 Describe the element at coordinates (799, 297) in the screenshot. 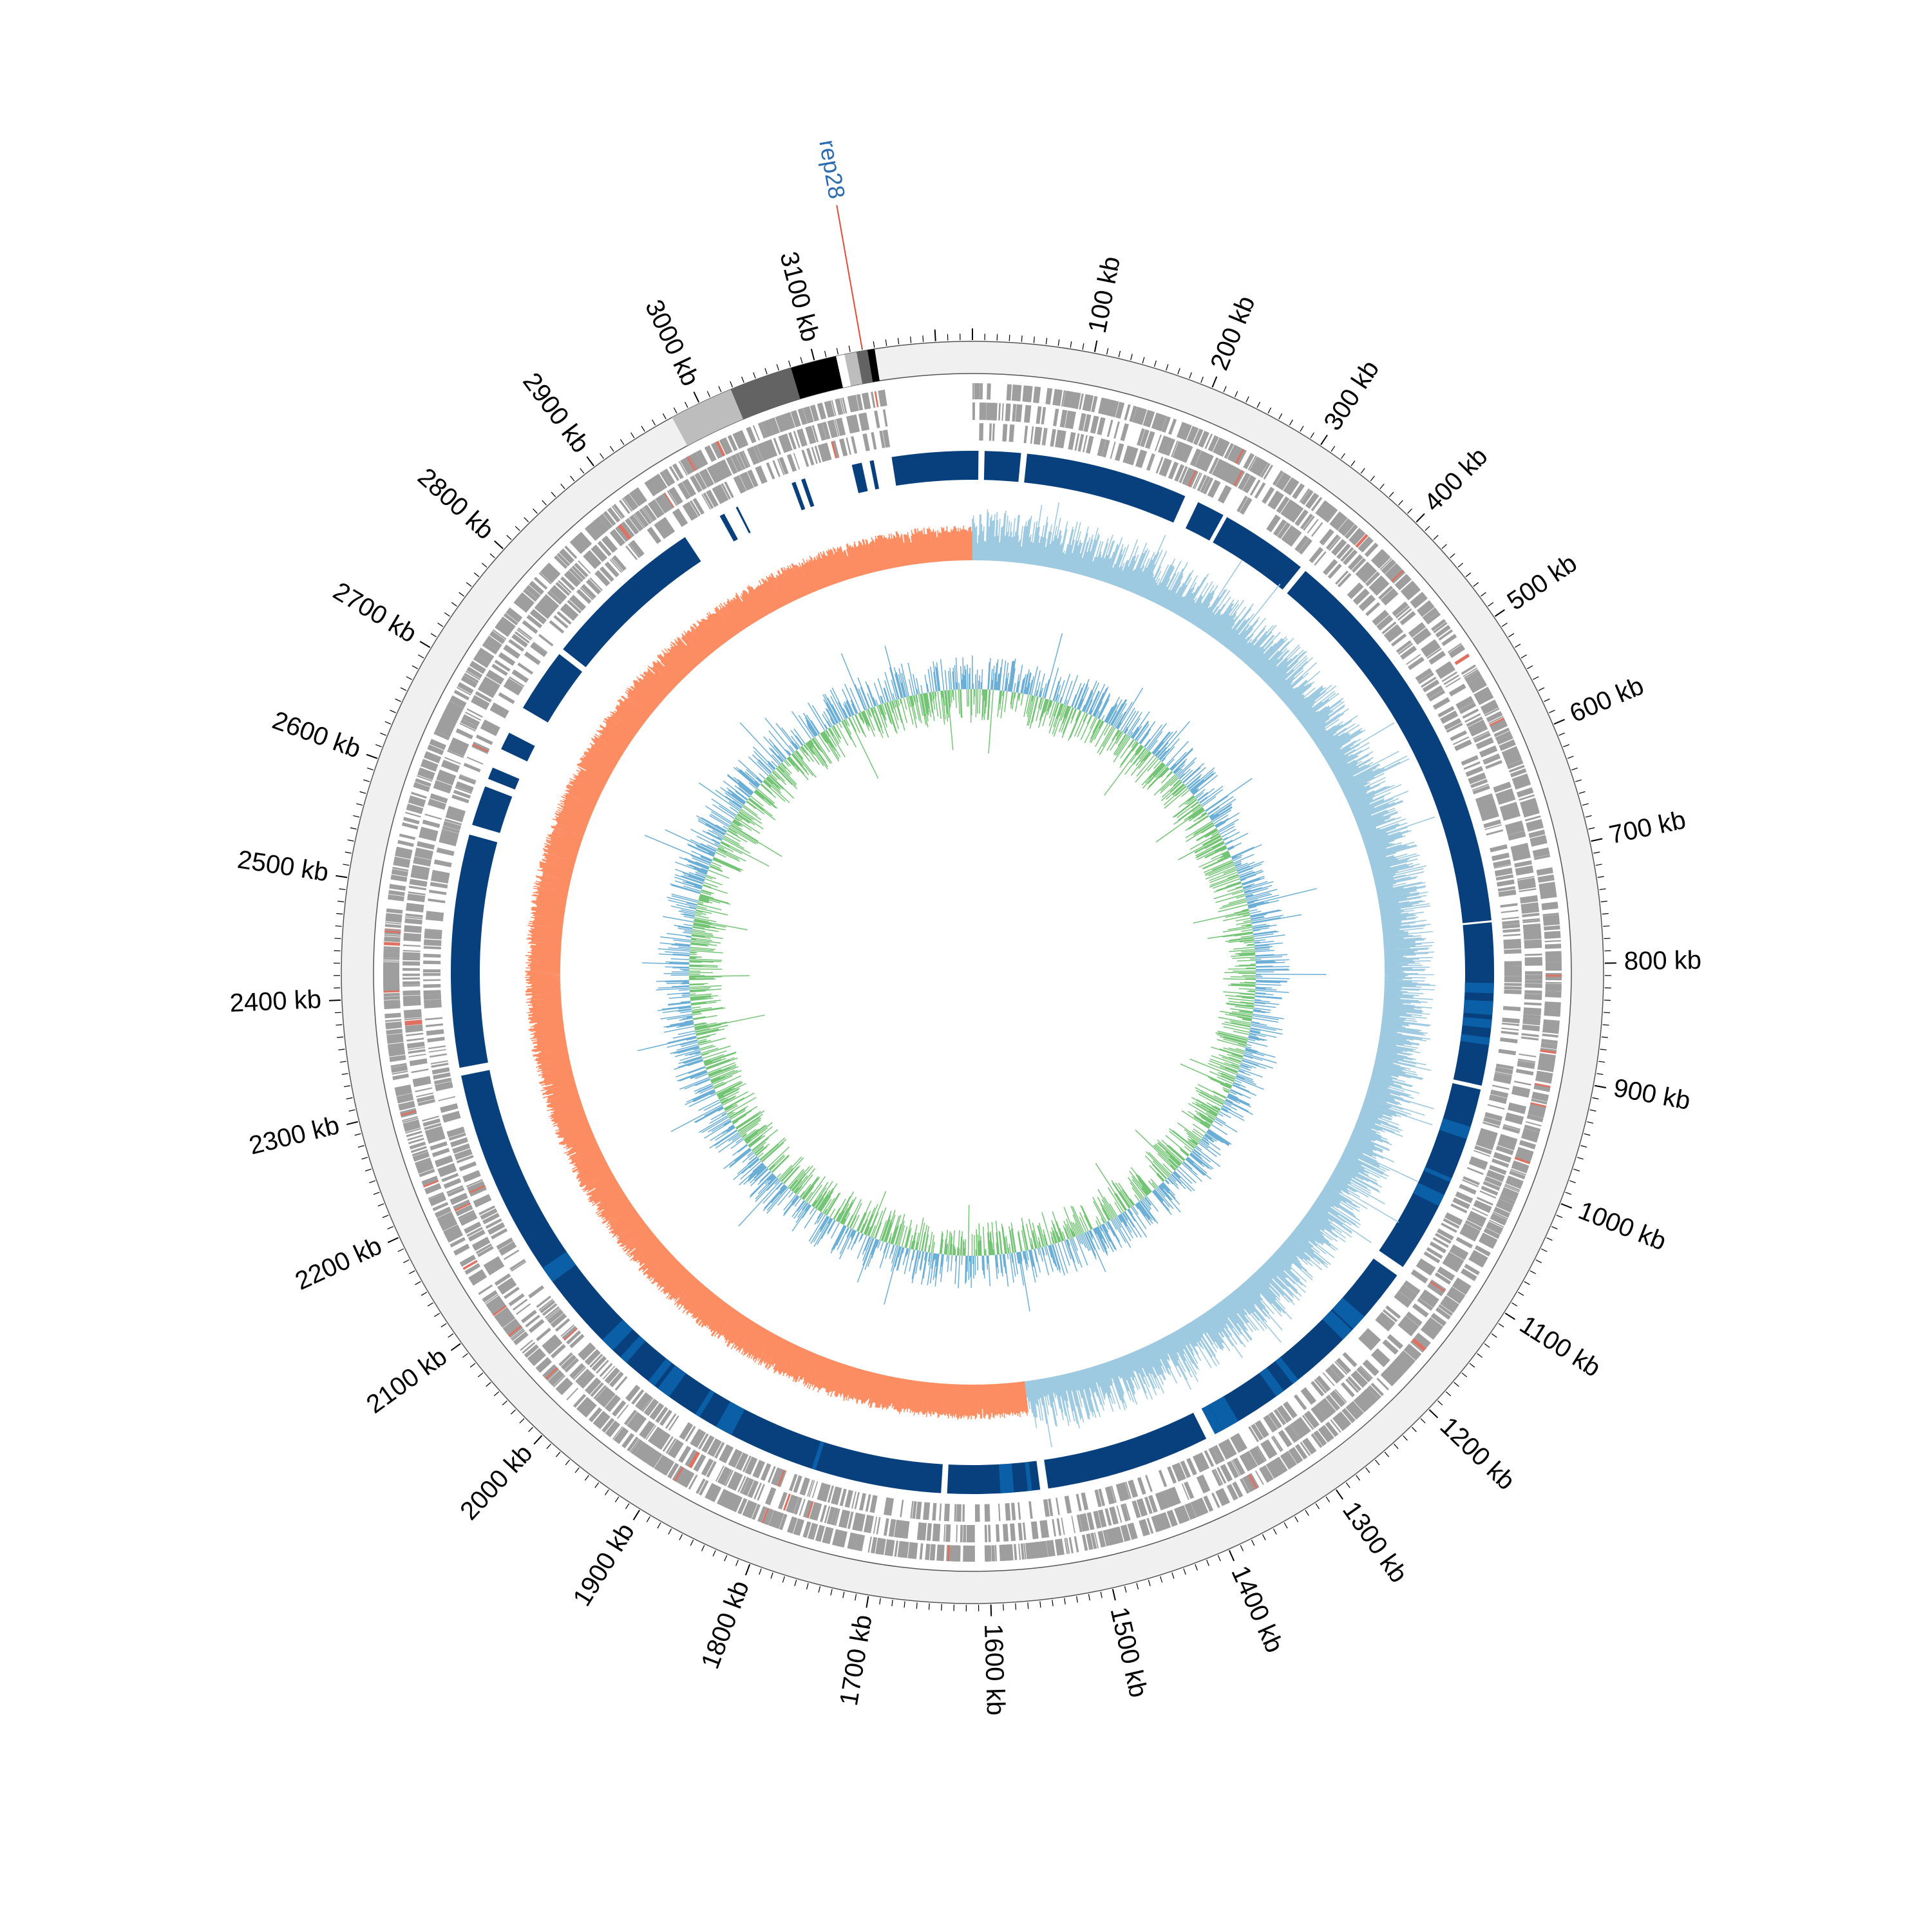

I see `tick-label-3100kb: 3100 kb` at that location.